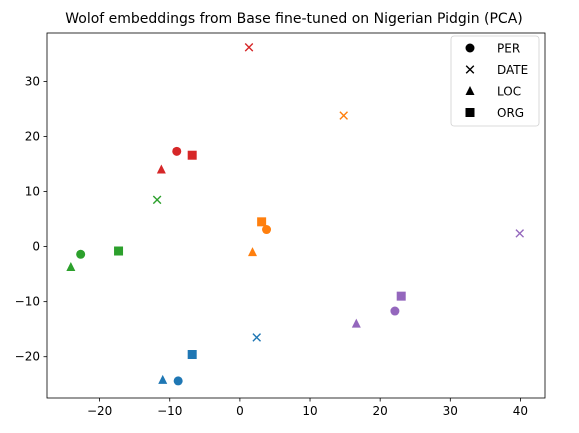 This screenshot has width=579, height=433. Describe the element at coordinates (470, 112) in the screenshot. I see `legend-marker-org` at that location.